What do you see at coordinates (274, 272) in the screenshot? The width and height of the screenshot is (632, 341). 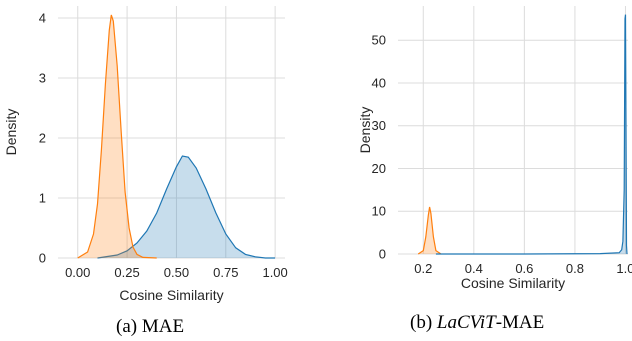 I see `chart-a-x-tick-label: 1.00` at bounding box center [274, 272].